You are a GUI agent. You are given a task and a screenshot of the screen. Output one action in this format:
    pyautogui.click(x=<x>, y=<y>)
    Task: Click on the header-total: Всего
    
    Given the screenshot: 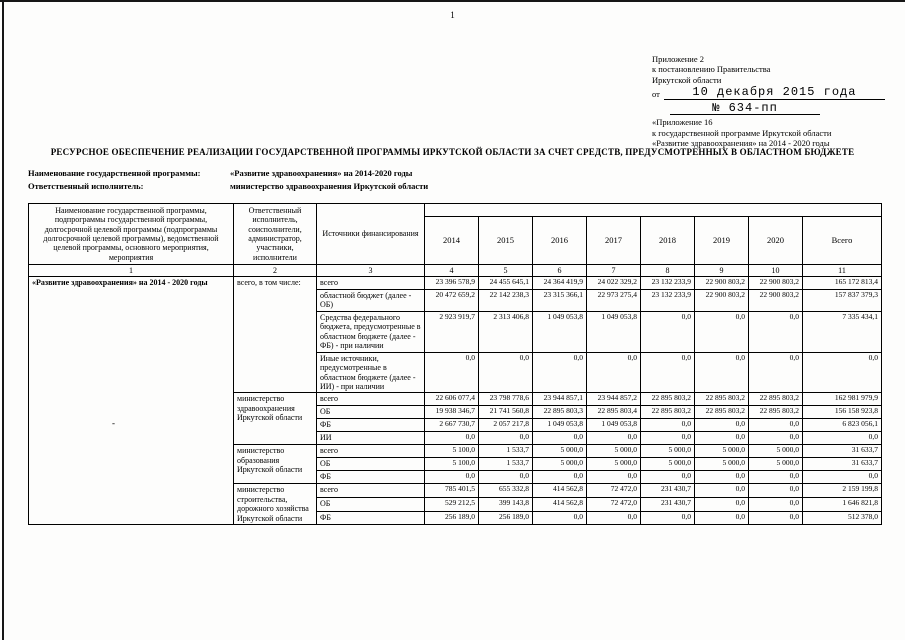 What is the action you would take?
    pyautogui.click(x=842, y=240)
    